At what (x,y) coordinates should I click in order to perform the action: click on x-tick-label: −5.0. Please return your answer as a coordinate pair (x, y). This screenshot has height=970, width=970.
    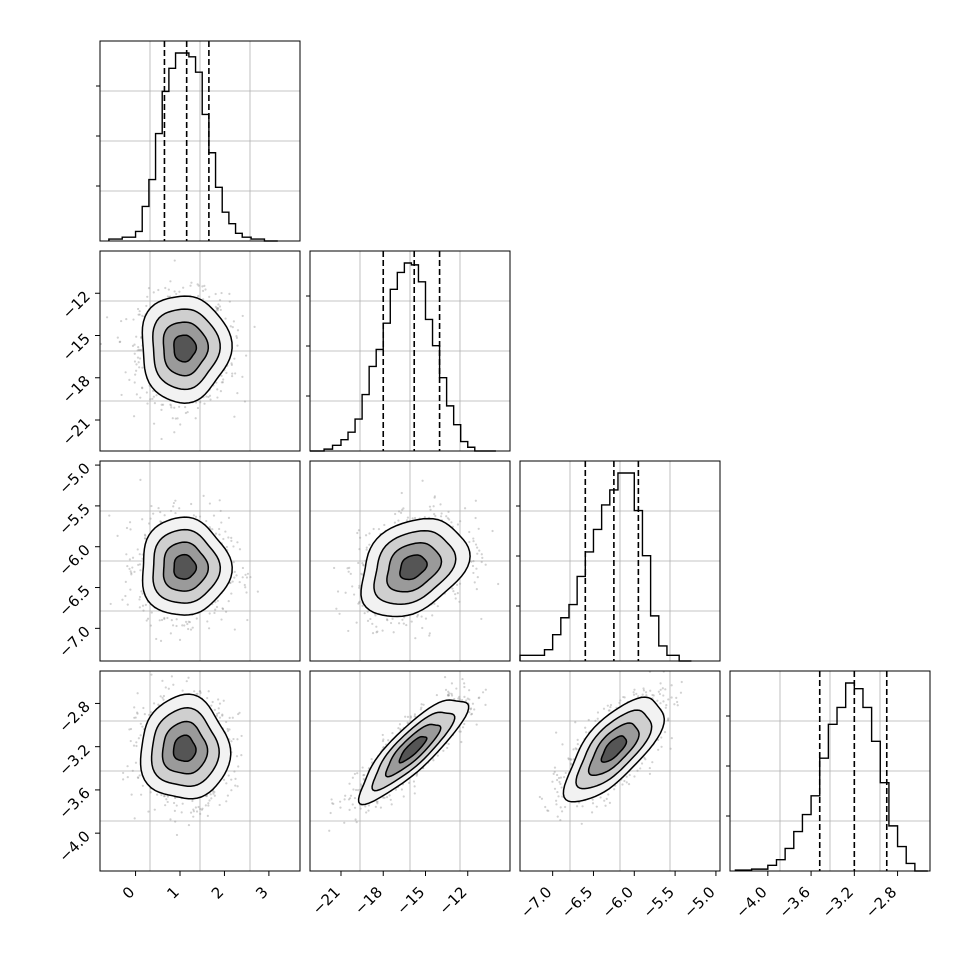
    Looking at the image, I should click on (699, 902).